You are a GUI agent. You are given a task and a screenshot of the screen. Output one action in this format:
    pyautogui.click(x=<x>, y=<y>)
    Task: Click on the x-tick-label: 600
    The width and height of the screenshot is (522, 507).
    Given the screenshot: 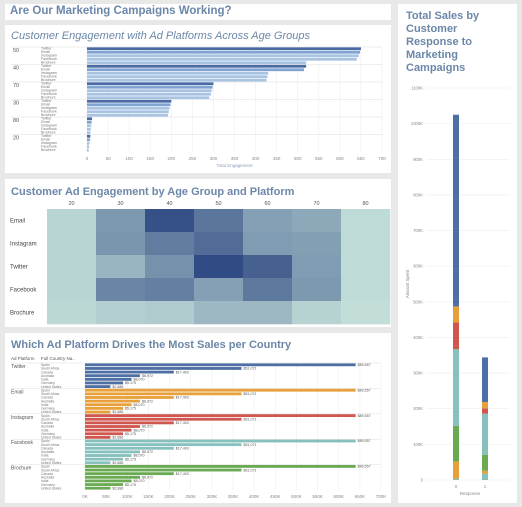 What is the action you would take?
    pyautogui.click(x=340, y=158)
    